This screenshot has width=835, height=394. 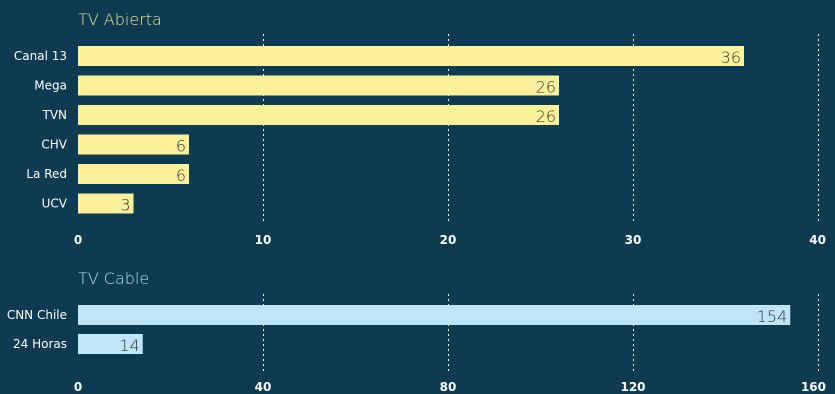 What do you see at coordinates (546, 87) in the screenshot?
I see `value-label-abierta-1: 26` at bounding box center [546, 87].